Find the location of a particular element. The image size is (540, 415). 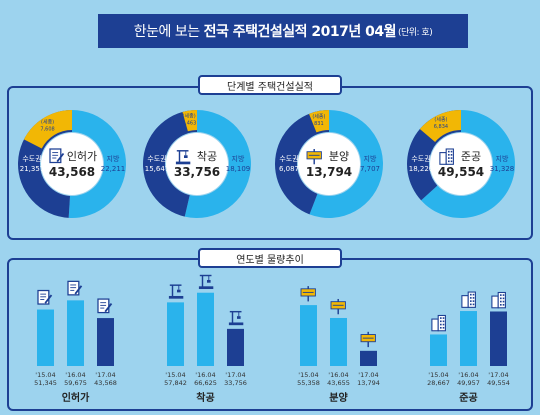

donut-capital-value: 21,357 is located at coordinates (32, 169).